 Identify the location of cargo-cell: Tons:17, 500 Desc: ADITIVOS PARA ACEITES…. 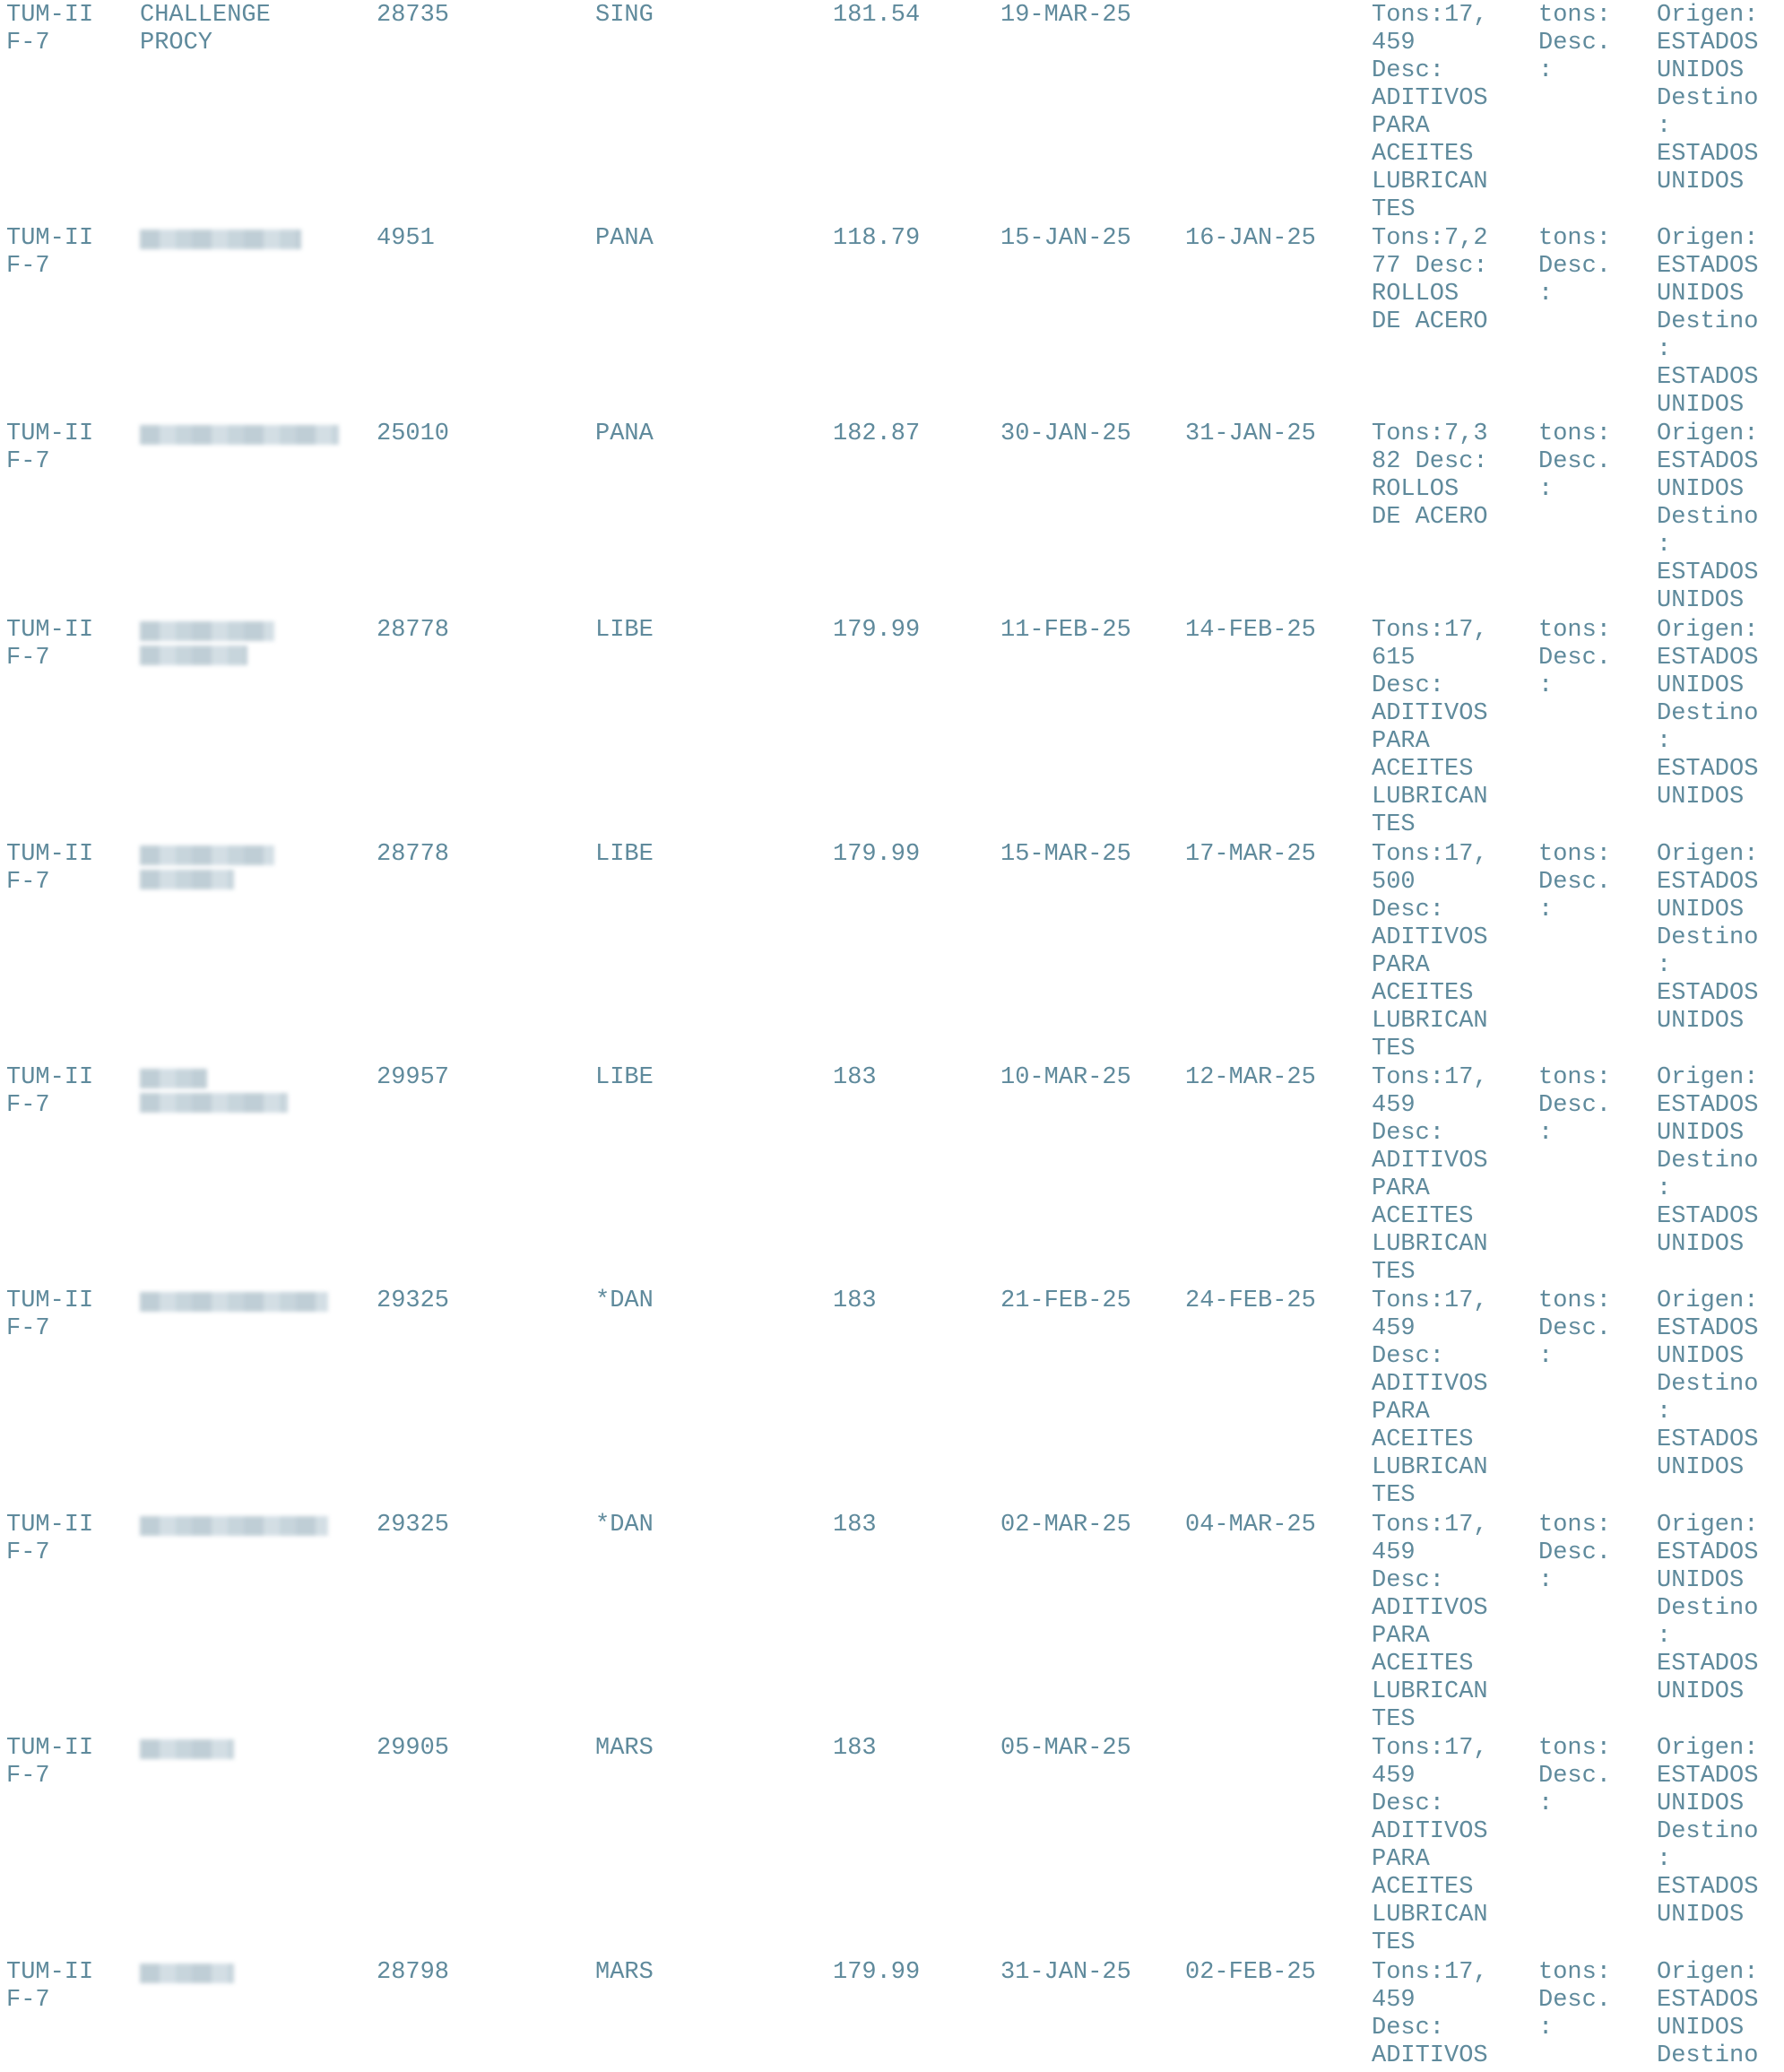
(1430, 951).